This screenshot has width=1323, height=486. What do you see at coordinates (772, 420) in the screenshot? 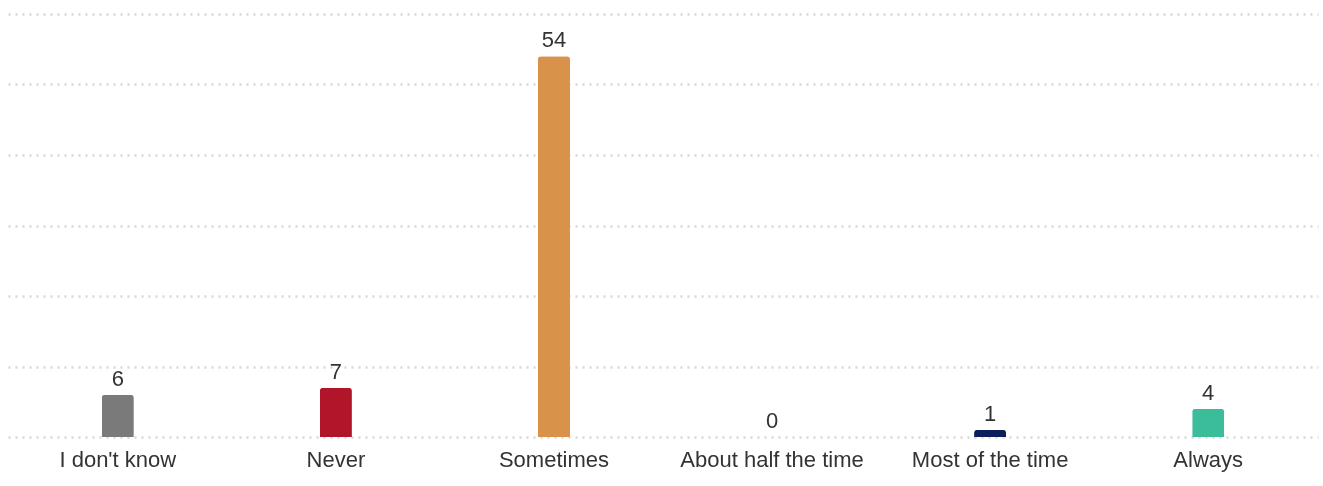
I see `data-label: 0` at bounding box center [772, 420].